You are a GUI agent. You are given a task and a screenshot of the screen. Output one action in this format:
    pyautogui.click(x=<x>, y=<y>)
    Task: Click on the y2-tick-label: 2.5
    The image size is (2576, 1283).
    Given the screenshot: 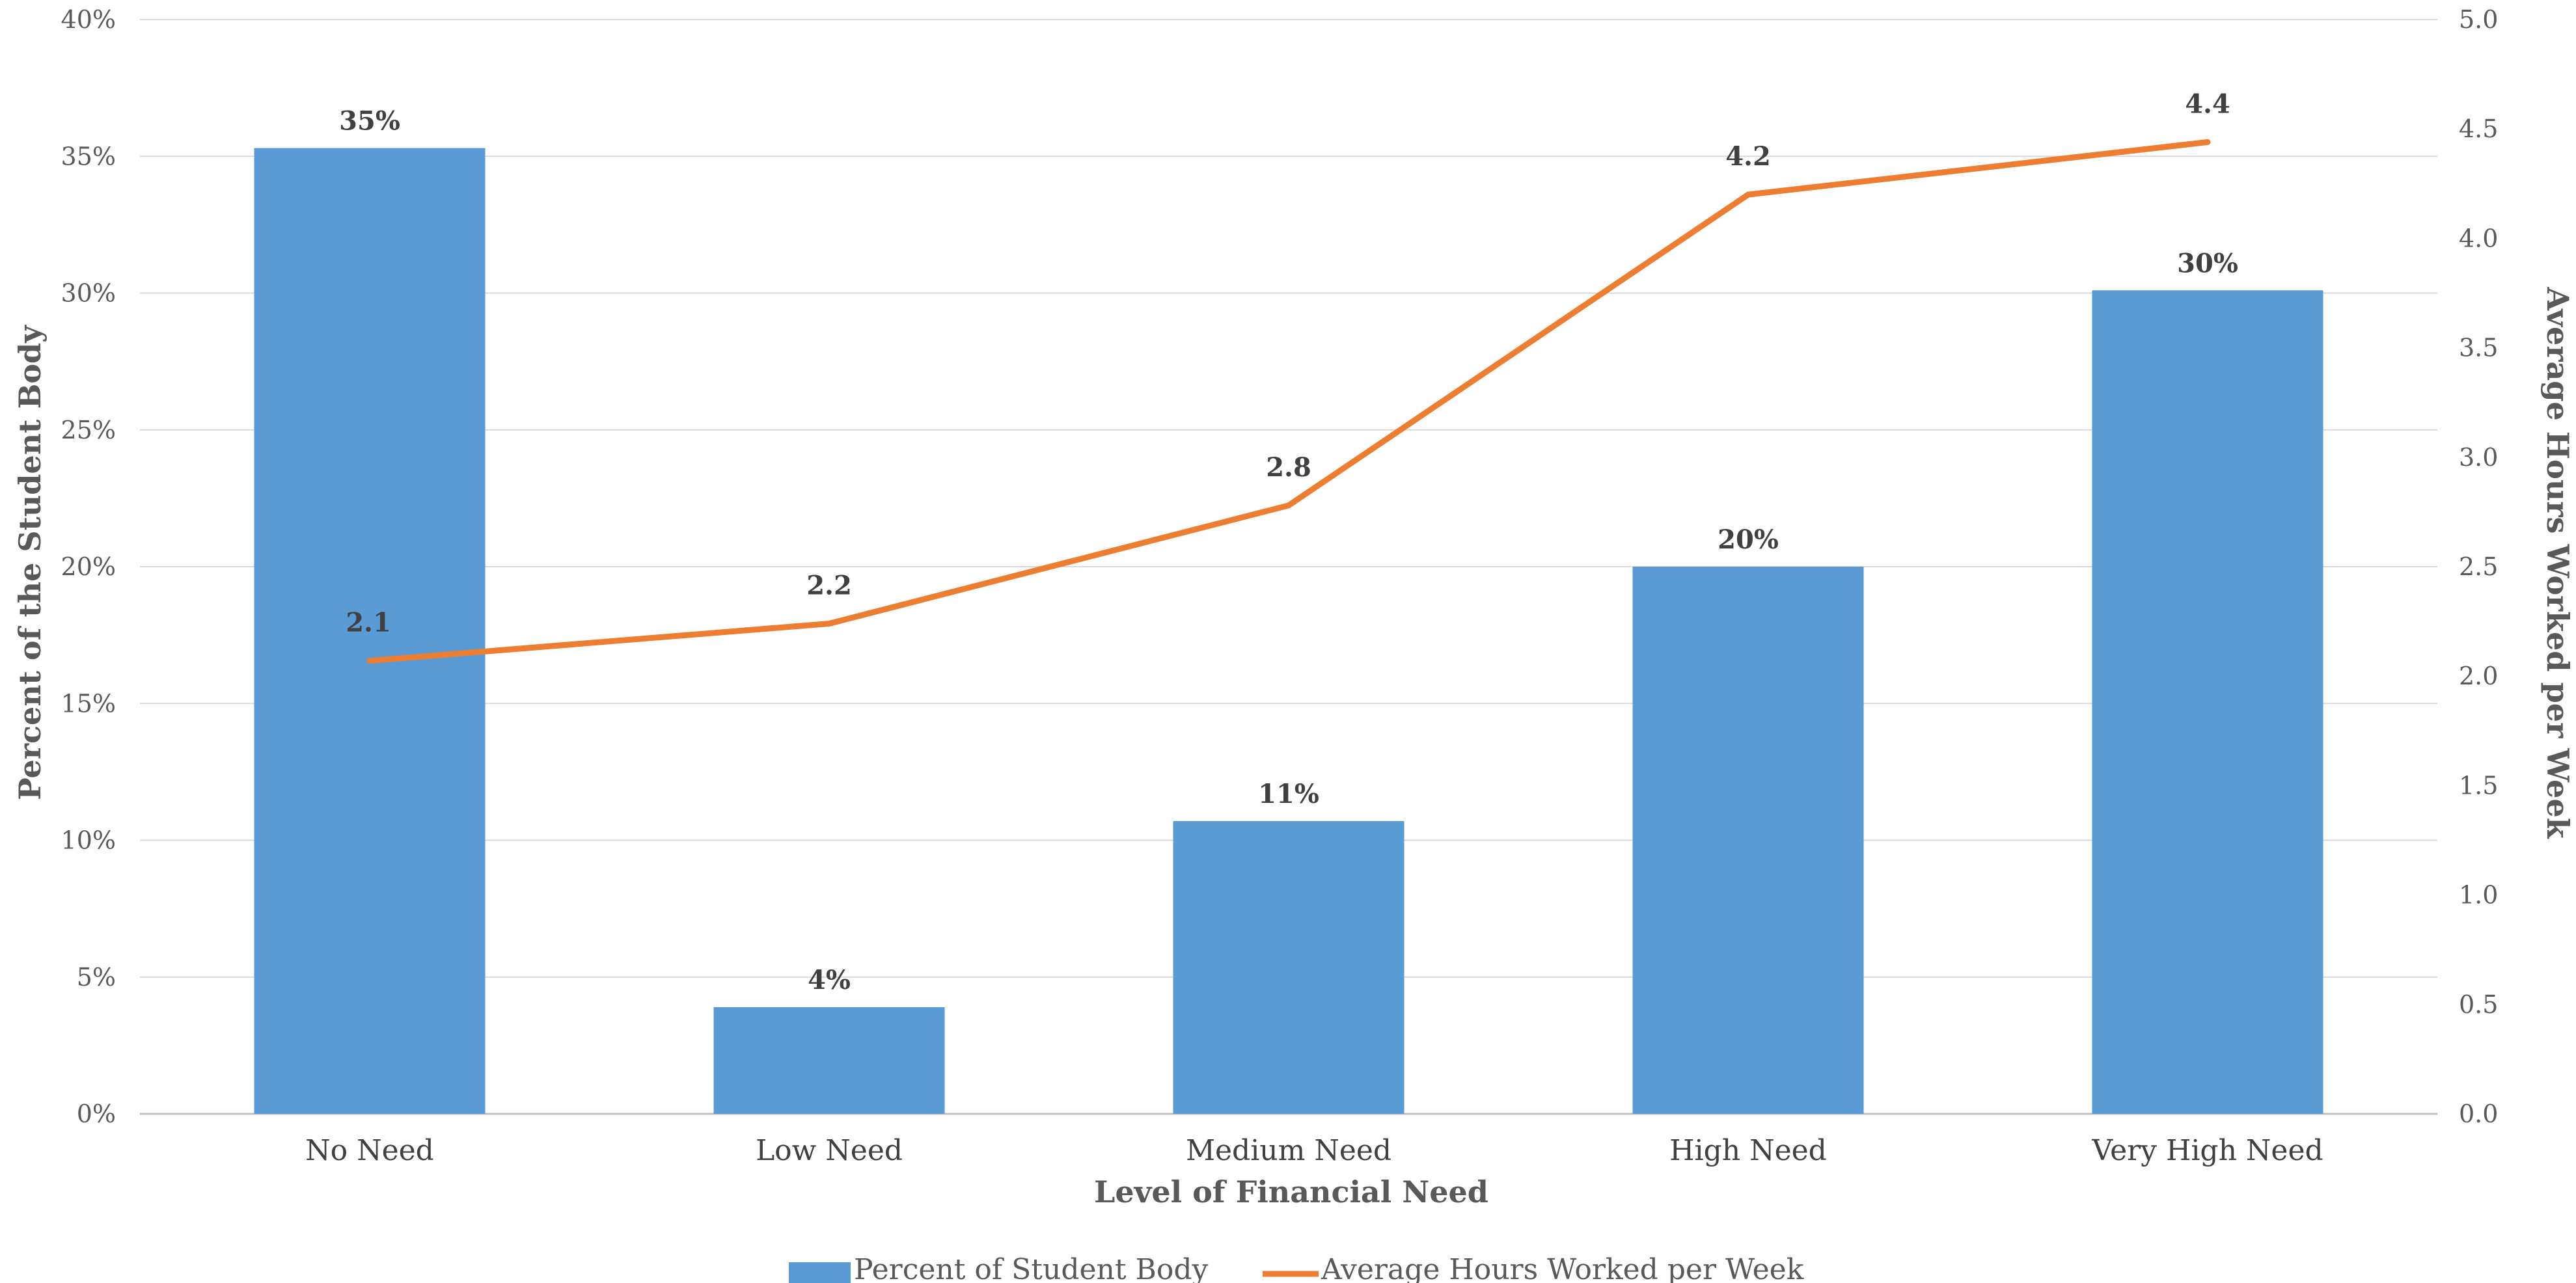 What is the action you would take?
    pyautogui.click(x=2479, y=567)
    